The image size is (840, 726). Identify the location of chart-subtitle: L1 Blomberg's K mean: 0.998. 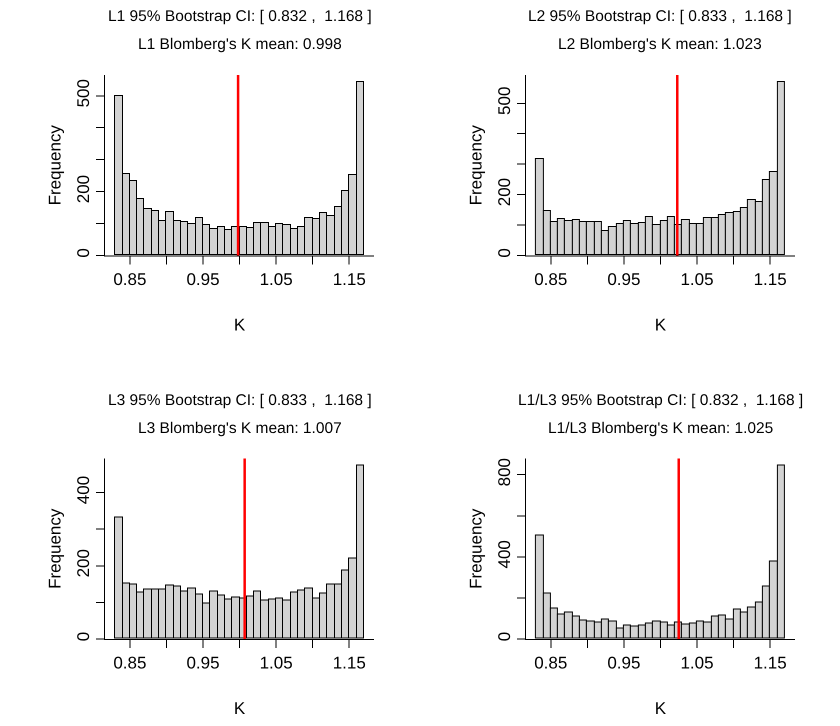
(240, 44).